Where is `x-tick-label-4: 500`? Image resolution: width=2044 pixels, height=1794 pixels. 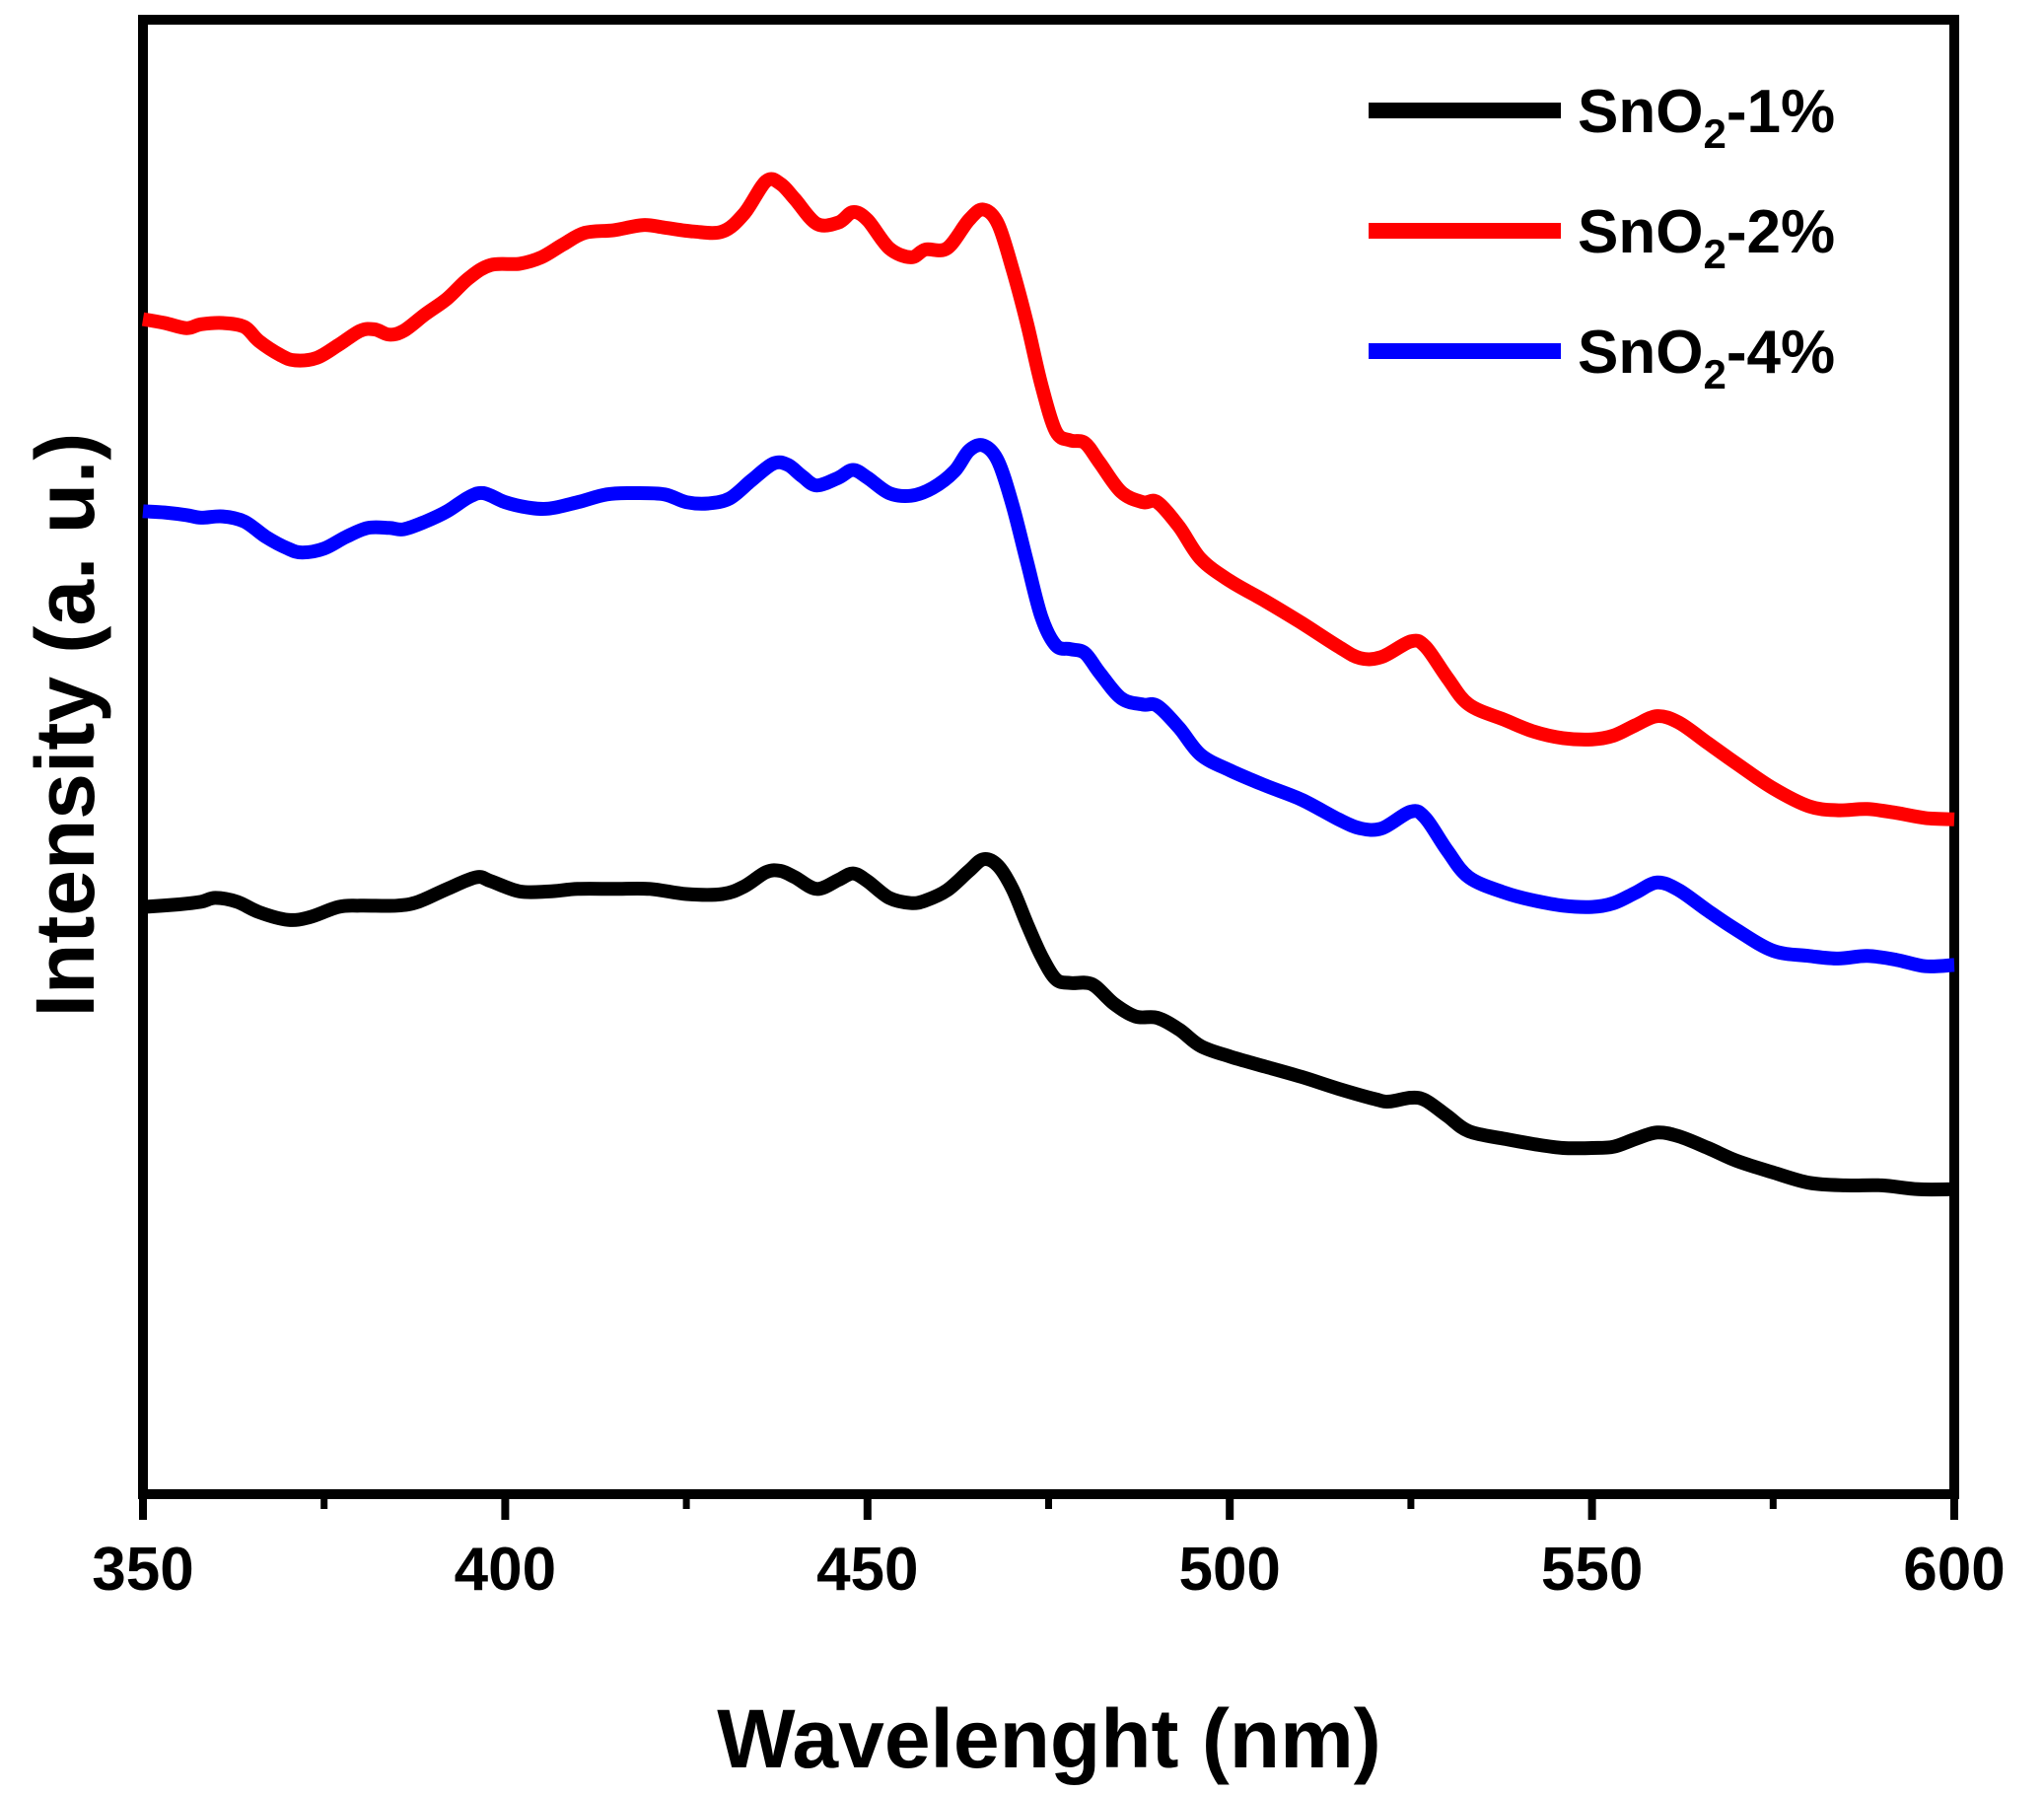 x-tick-label-4: 500 is located at coordinates (1229, 1570).